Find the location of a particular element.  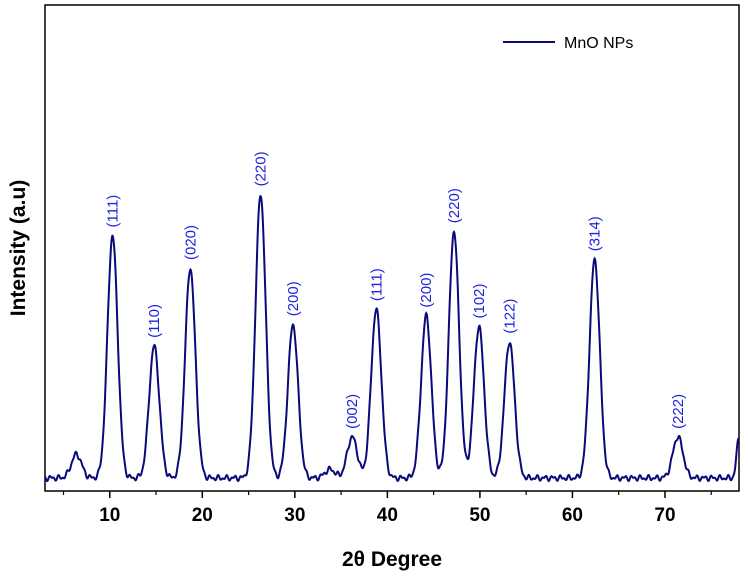

peak-label: (222) is located at coordinates (678, 411).